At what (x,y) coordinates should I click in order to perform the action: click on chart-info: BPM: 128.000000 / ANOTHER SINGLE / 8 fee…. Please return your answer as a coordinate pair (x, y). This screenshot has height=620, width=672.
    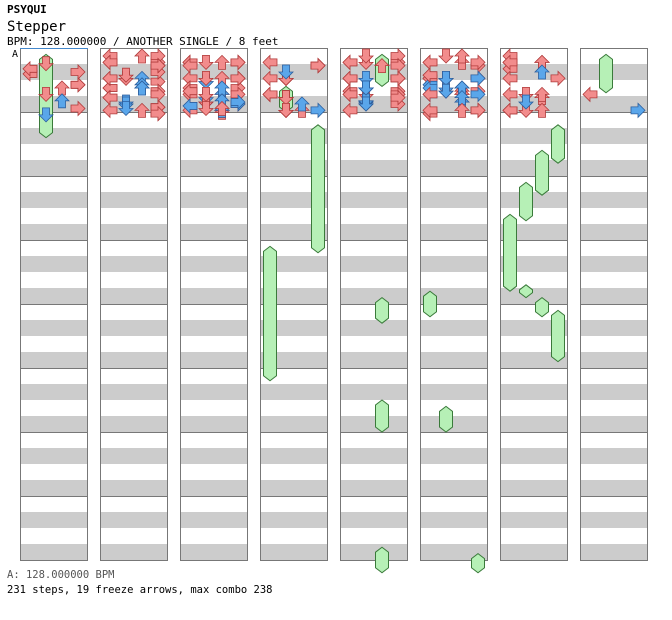
    Looking at the image, I should click on (143, 41).